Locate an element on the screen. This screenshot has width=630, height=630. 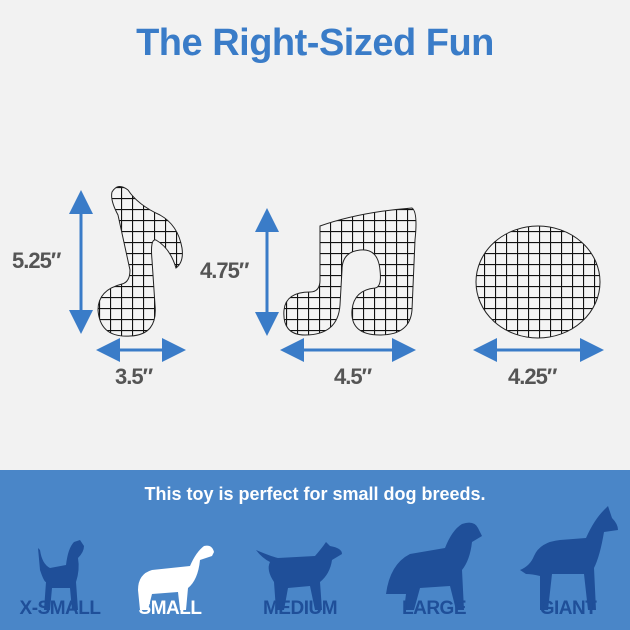
size-x-small: X-SMALL is located at coordinates (60, 608).